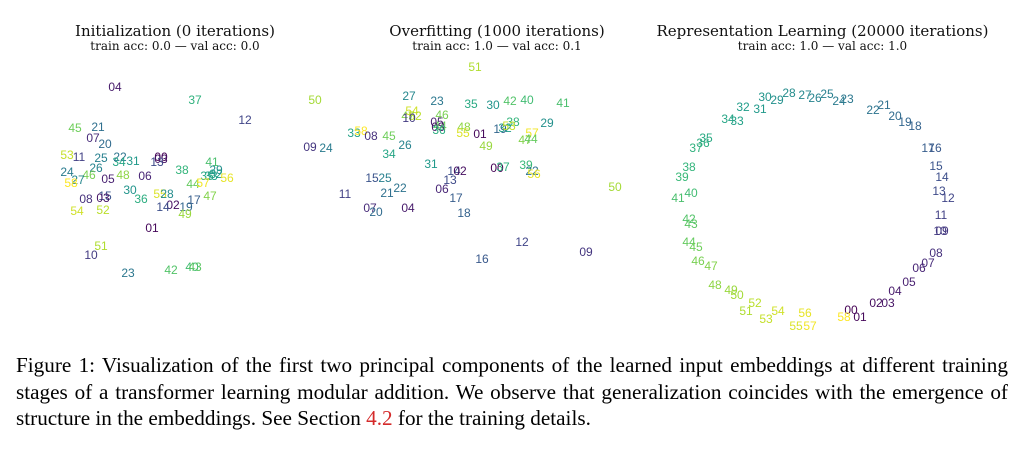  I want to click on panel-subtitle: train acc: 1.0 — val acc: 0.1, so click(497, 46).